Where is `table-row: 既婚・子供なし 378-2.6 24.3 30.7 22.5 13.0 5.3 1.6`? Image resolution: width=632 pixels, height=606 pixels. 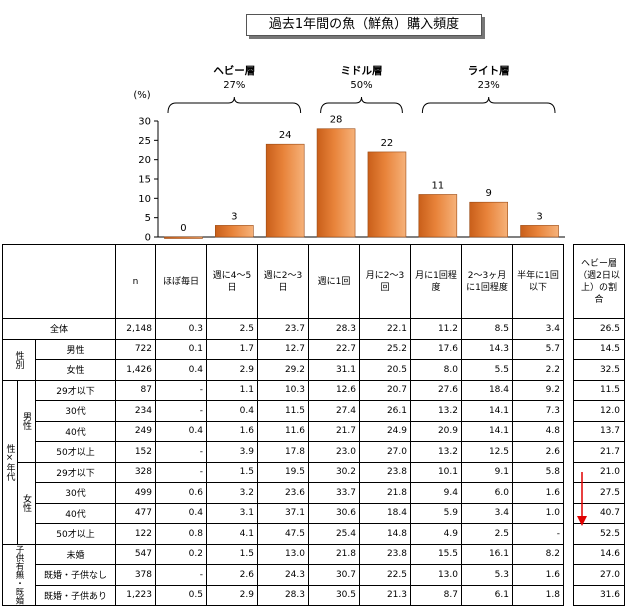
table-row: 既婚・子供なし 378-2.6 24.3 30.7 22.5 13.0 5.3 1.6 is located at coordinates (283, 575).